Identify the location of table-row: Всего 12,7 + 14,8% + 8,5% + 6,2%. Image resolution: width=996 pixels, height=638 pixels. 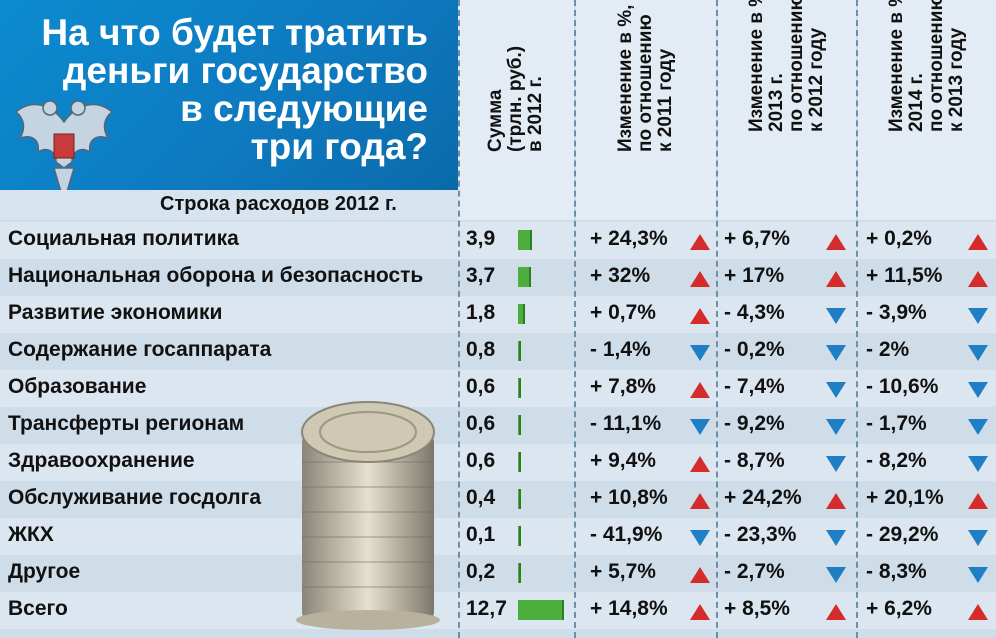
(498, 610).